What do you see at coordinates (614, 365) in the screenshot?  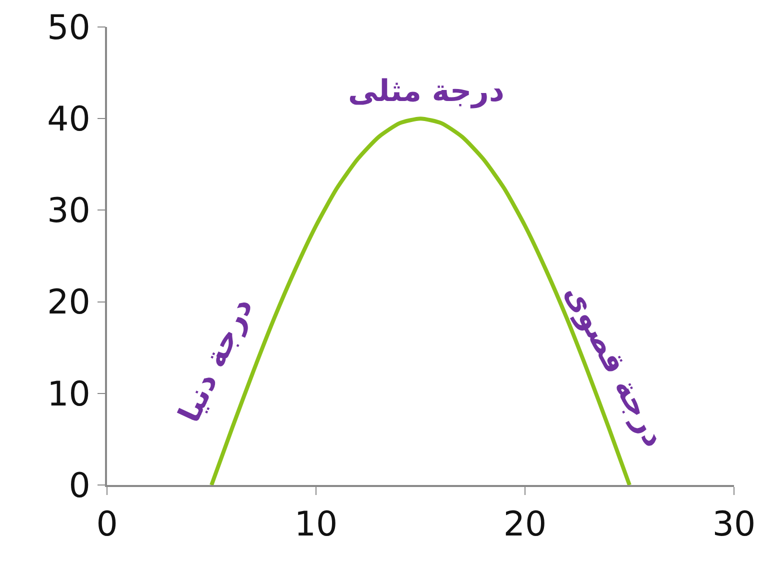 I see `annotation: درجة قصوى` at bounding box center [614, 365].